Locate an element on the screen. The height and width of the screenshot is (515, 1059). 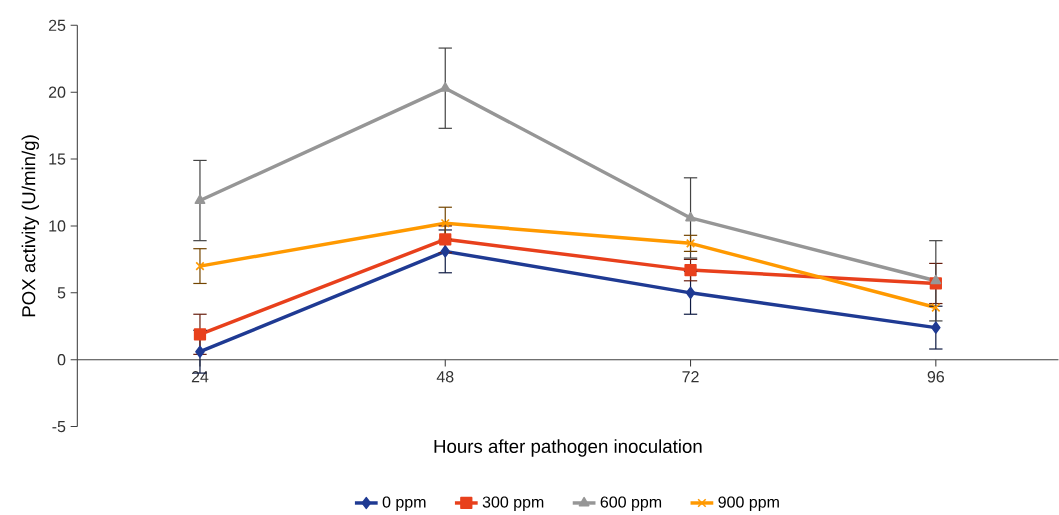
y-tick-label: 15 is located at coordinates (57, 159).